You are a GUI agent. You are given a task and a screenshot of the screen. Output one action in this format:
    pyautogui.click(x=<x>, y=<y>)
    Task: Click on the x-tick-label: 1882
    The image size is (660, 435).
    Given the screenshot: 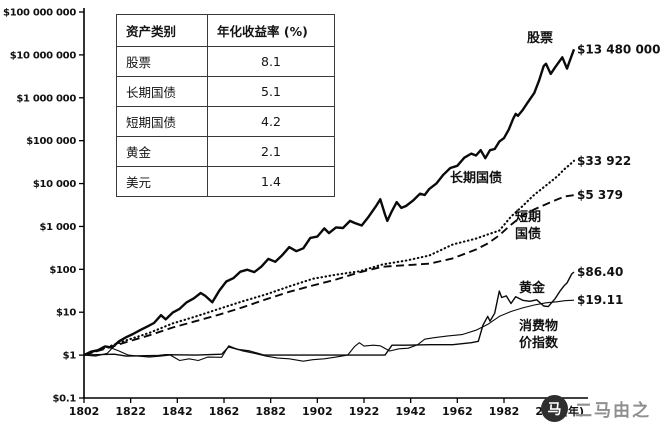 What is the action you would take?
    pyautogui.click(x=270, y=411)
    